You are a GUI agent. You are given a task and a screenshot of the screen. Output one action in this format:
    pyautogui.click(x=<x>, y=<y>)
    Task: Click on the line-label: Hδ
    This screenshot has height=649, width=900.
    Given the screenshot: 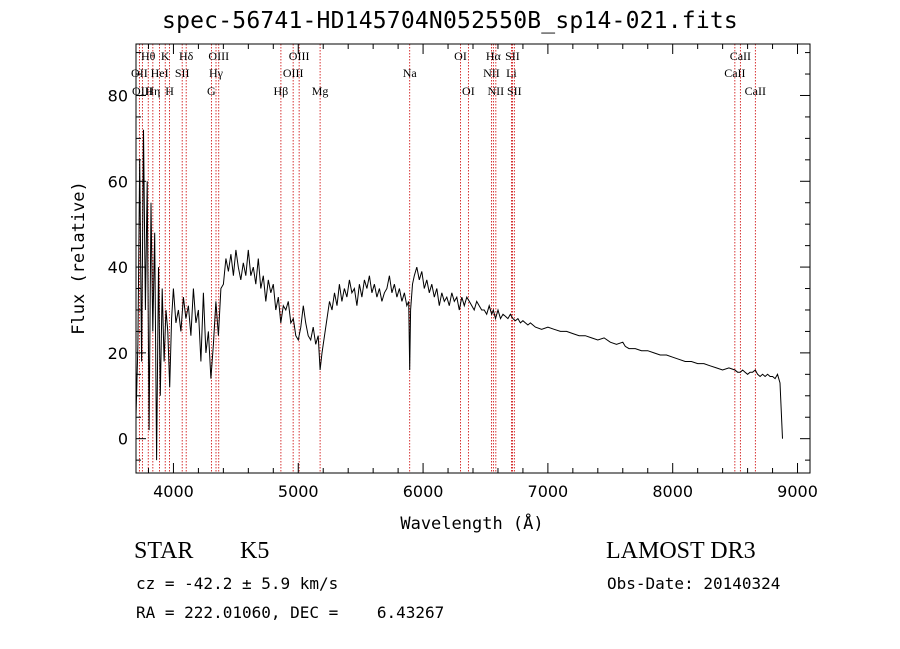 What is the action you would take?
    pyautogui.click(x=186, y=56)
    